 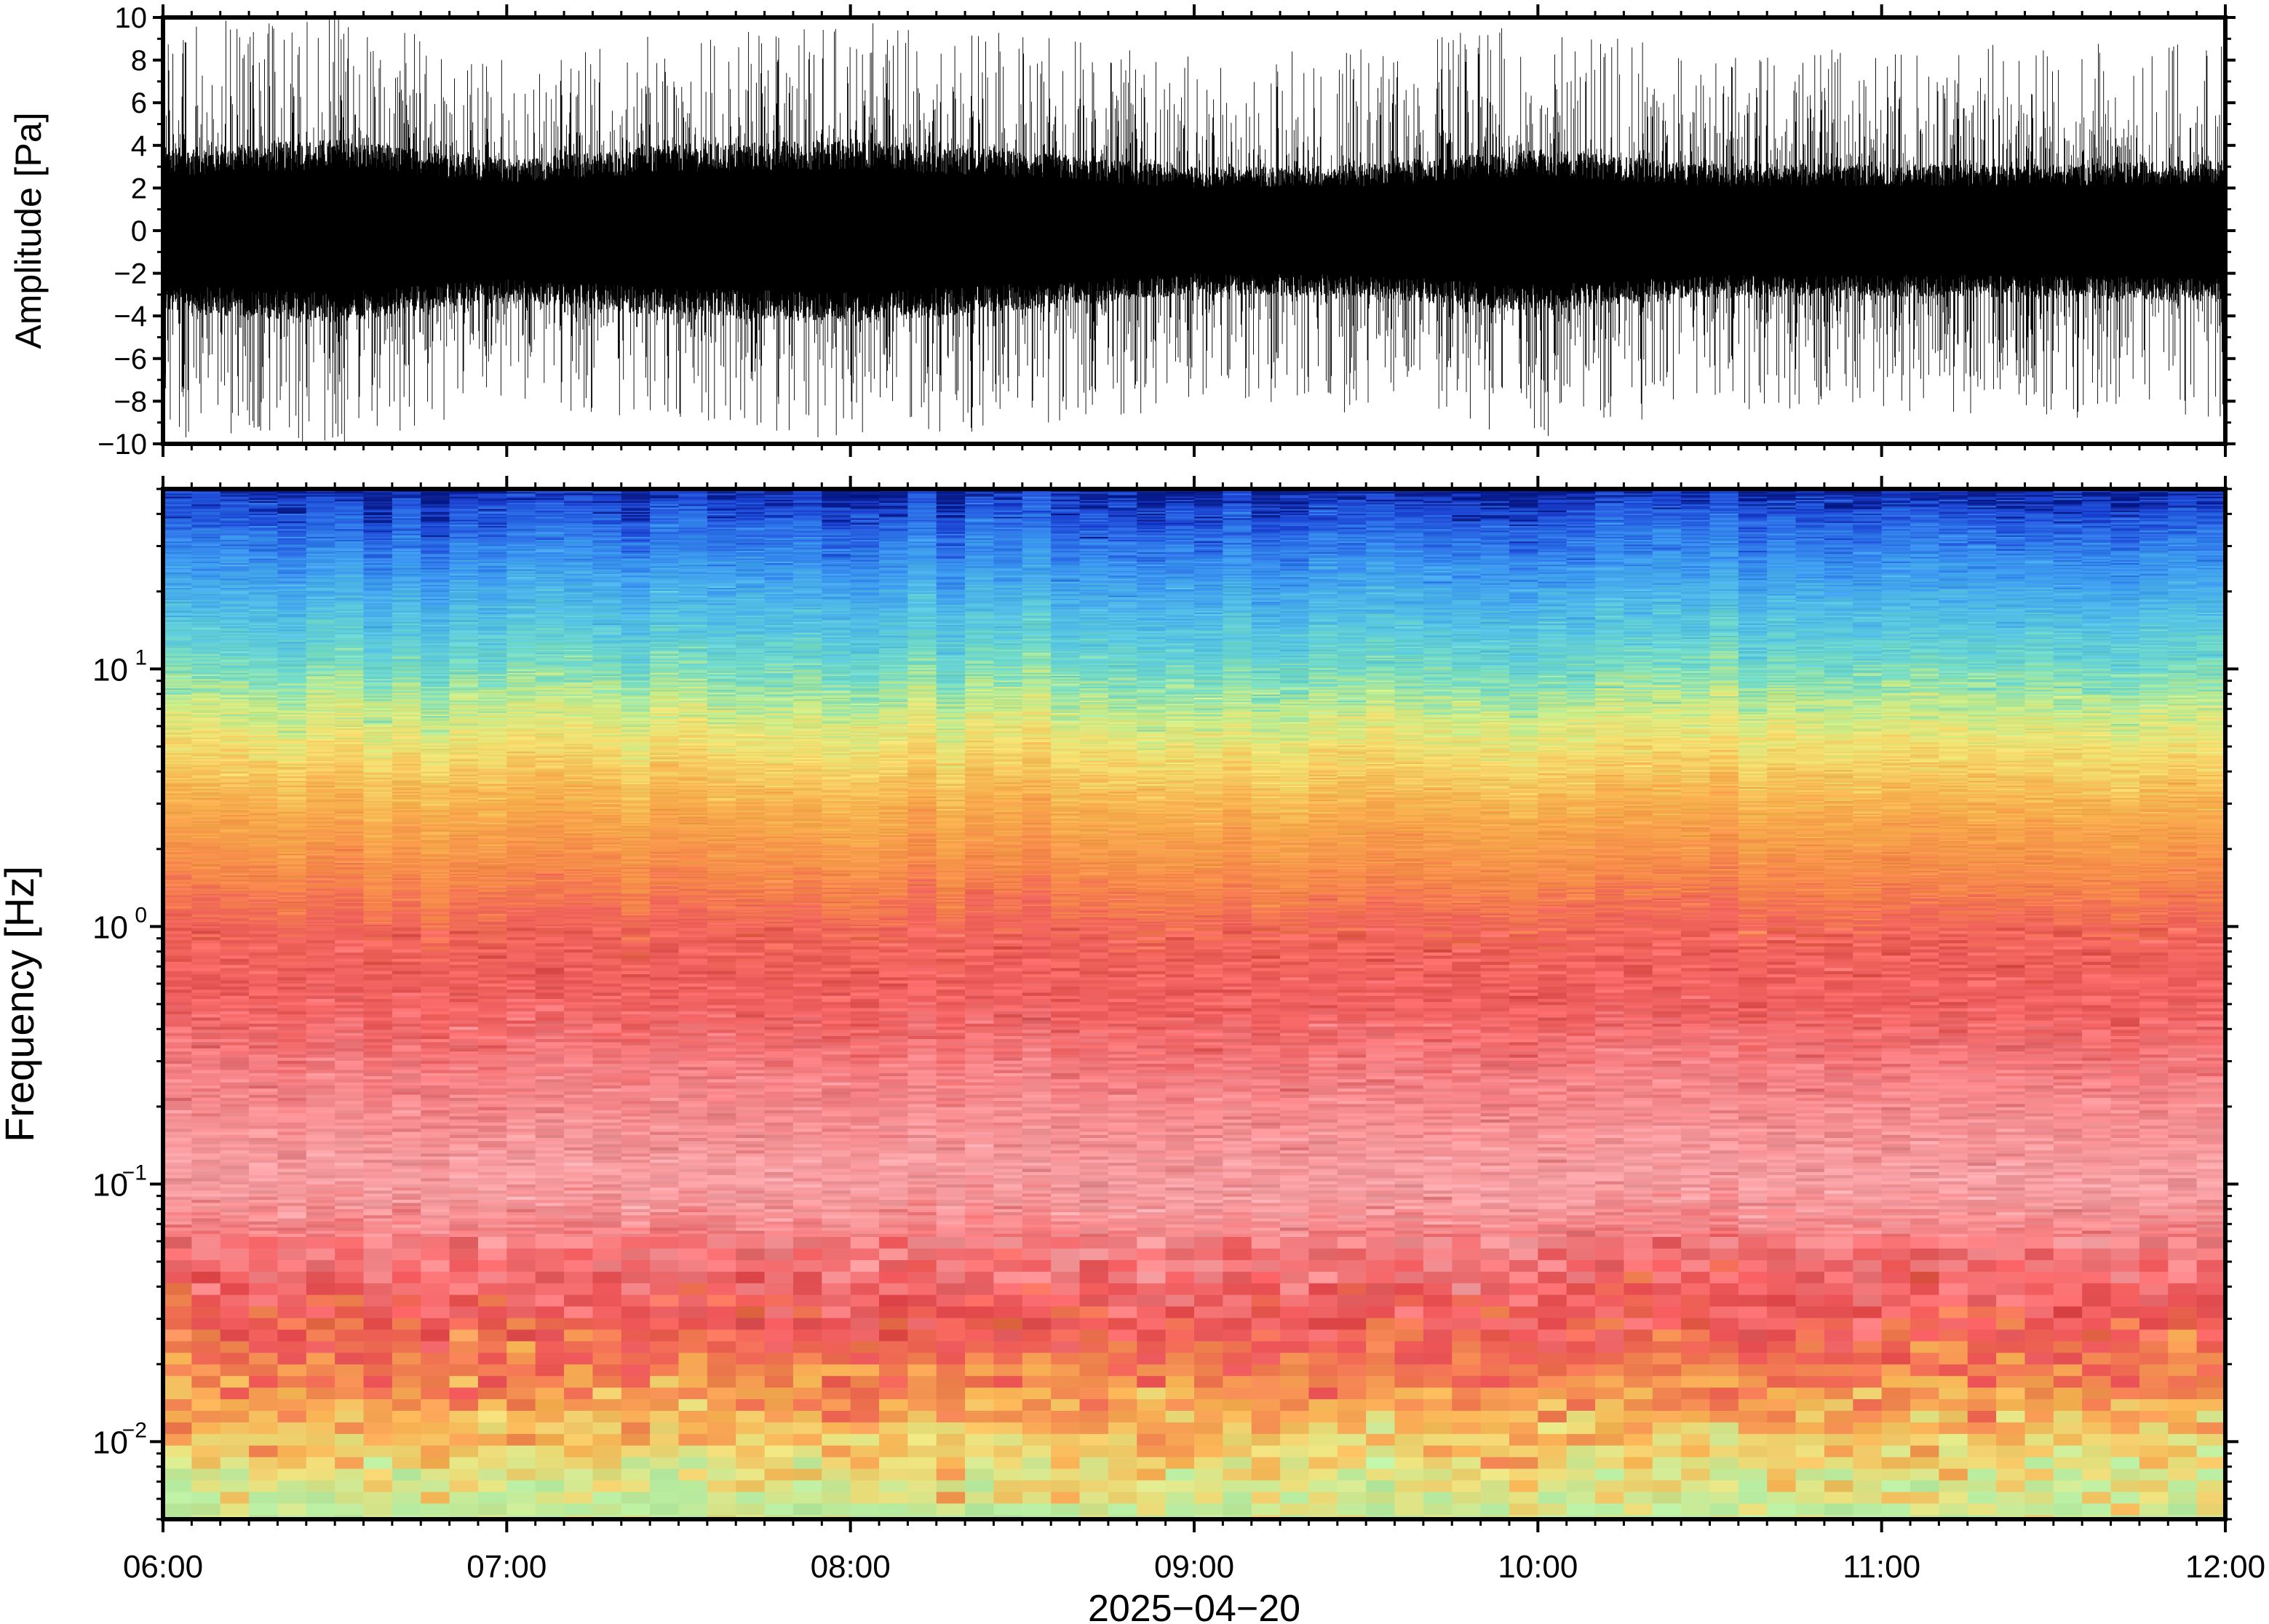 I want to click on waveform-y-tick-label: −2, so click(x=130, y=274).